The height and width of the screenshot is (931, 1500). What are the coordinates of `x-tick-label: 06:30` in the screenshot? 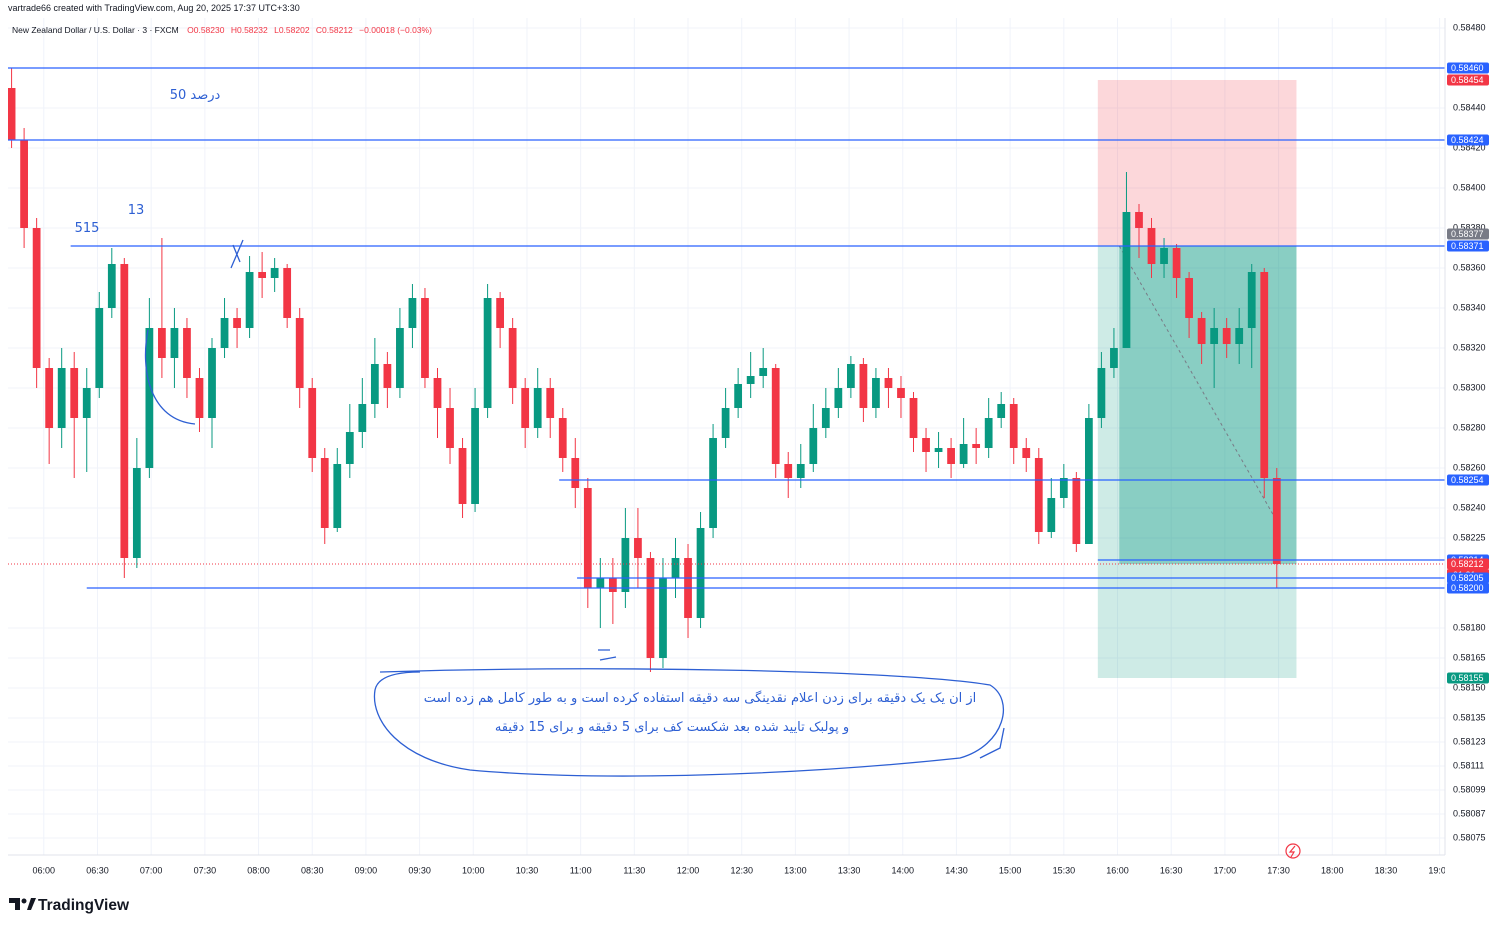 It's located at (97, 870).